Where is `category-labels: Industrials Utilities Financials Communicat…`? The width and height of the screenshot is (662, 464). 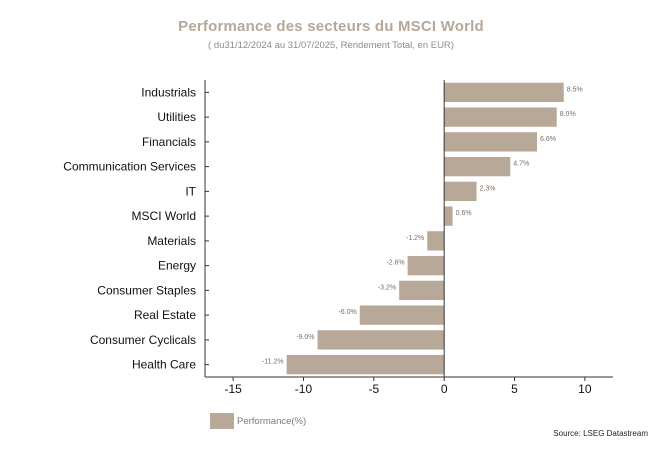
category-labels: Industrials Utilities Financials Communicat… is located at coordinates (129, 228).